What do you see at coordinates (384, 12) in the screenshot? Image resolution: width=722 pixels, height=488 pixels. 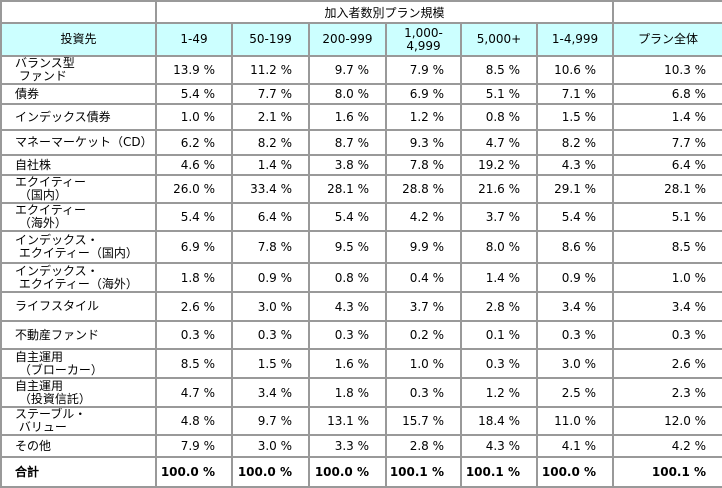 I see `table-span-title: 加入者数別プラン規模` at bounding box center [384, 12].